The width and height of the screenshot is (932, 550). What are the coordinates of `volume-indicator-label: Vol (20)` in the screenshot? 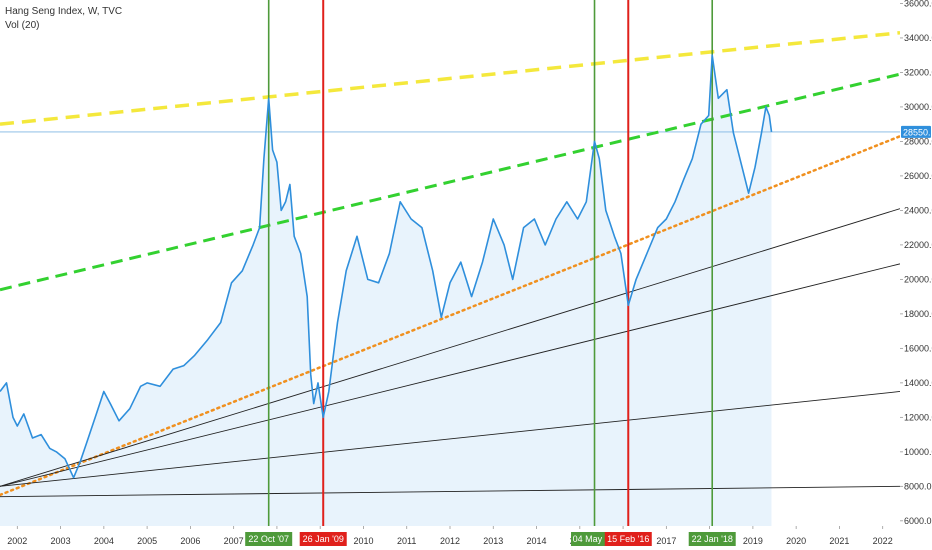 It's located at (22, 25).